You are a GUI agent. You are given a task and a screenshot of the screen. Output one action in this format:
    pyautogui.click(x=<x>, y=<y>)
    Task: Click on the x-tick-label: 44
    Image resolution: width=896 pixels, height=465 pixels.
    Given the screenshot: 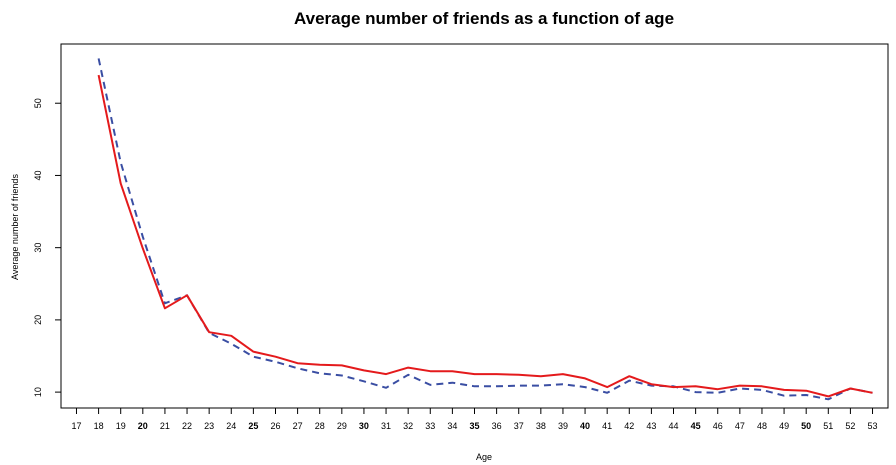 What is the action you would take?
    pyautogui.click(x=674, y=426)
    